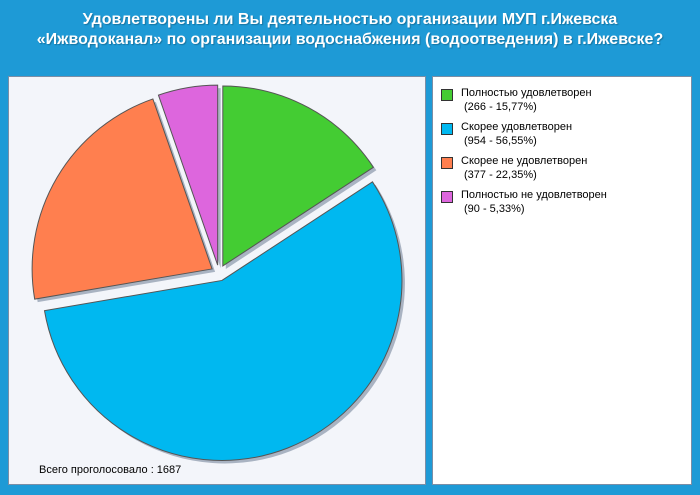 The width and height of the screenshot is (700, 495). What do you see at coordinates (500, 175) in the screenshot?
I see `legend-value: (377 - 22,35%)` at bounding box center [500, 175].